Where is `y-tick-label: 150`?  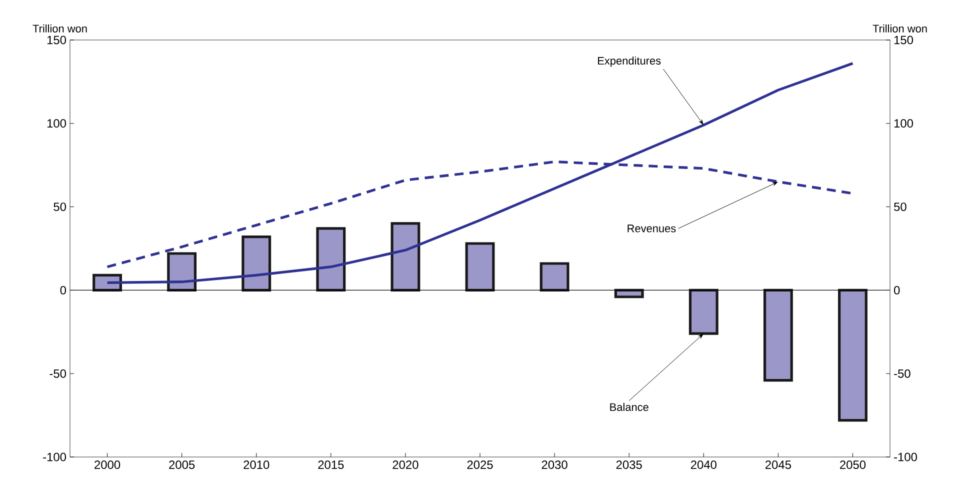
y-tick-label: 150 is located at coordinates (56, 40).